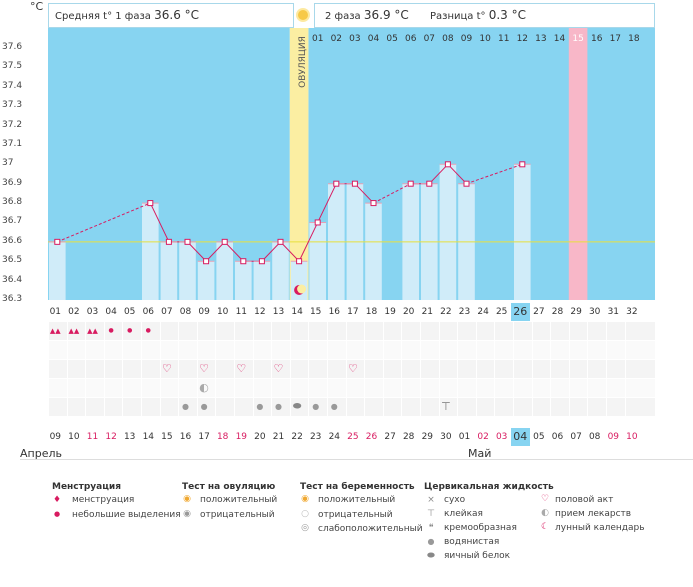 The height and width of the screenshot is (587, 693). Describe the element at coordinates (594, 437) in the screenshot. I see `calendar-date: 08` at that location.